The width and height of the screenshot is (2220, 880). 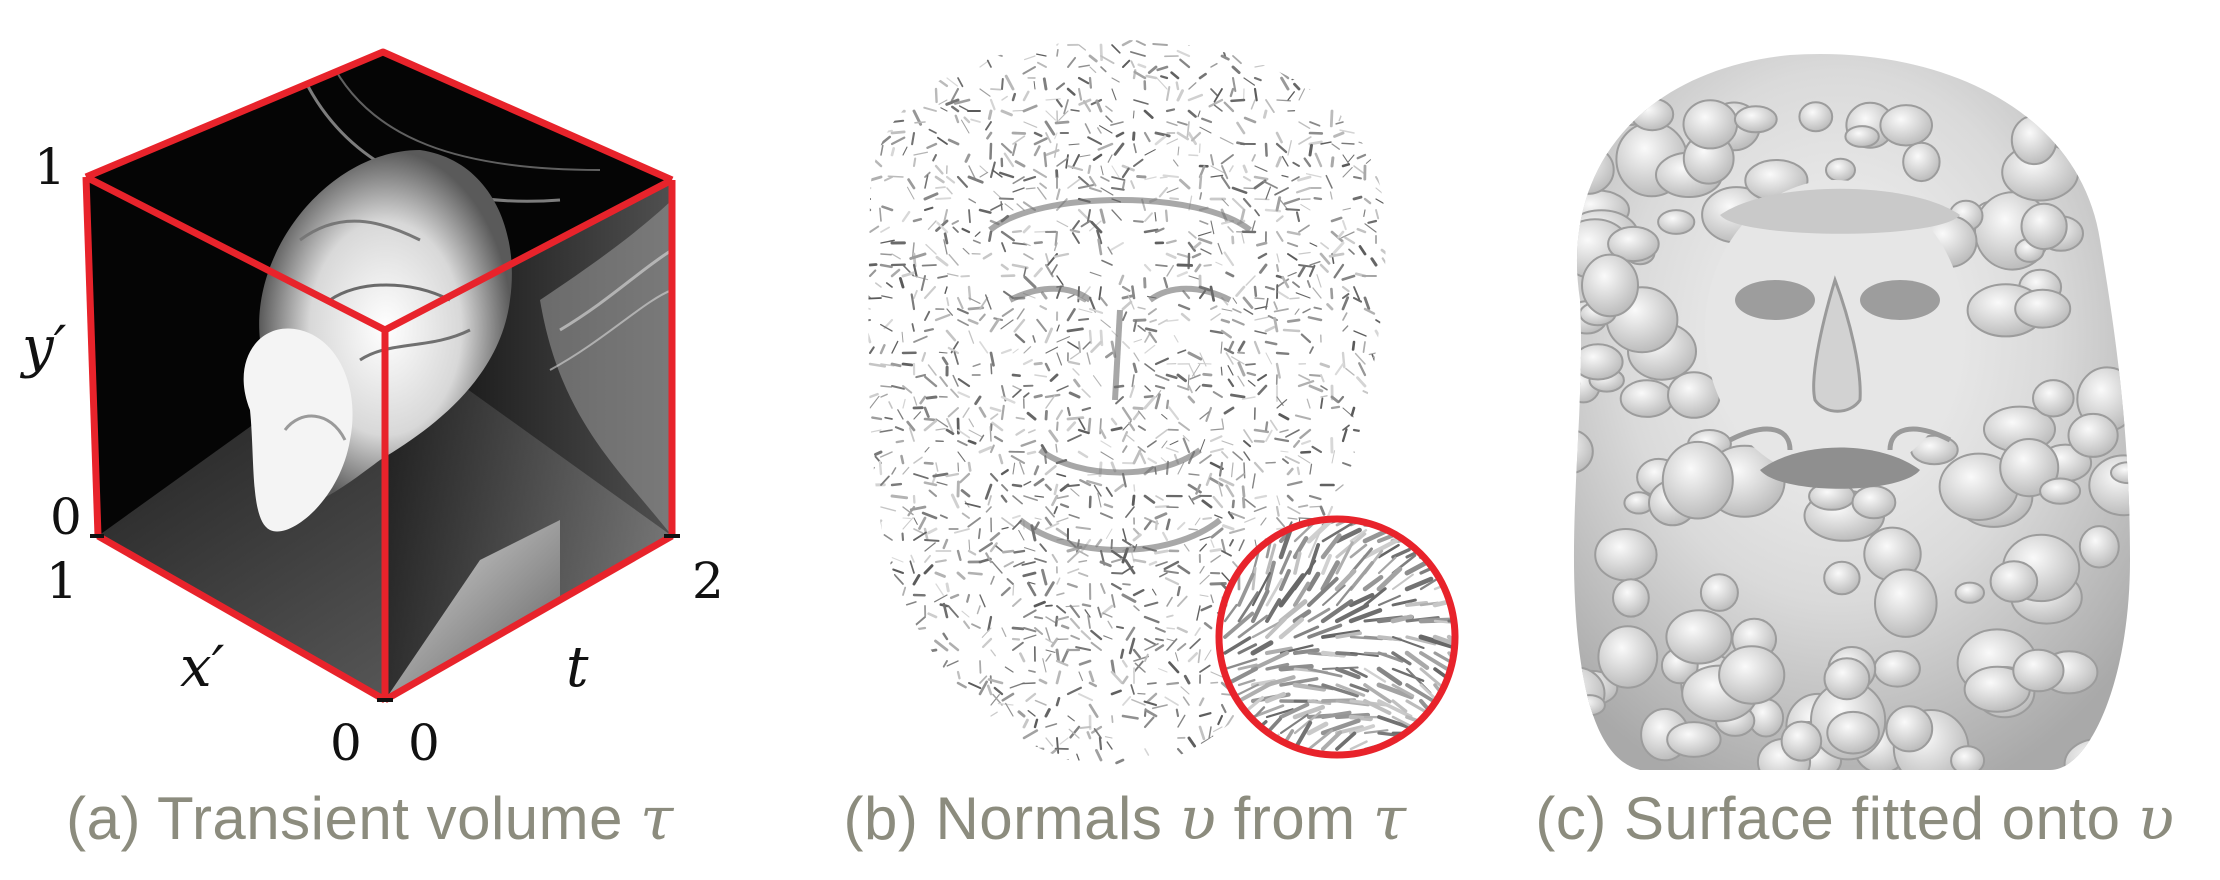 What do you see at coordinates (1294, 818) in the screenshot?
I see `caption-b-mid: from` at bounding box center [1294, 818].